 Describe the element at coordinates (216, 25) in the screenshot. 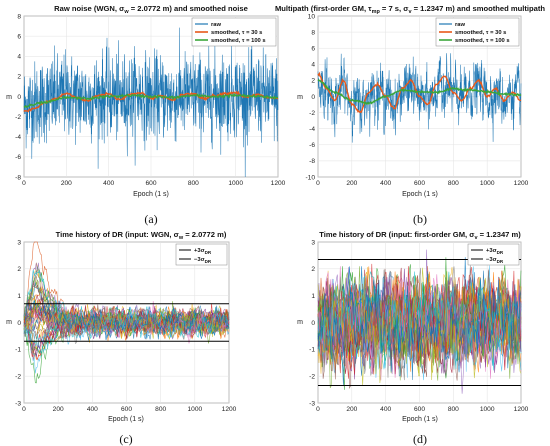

I see `panel-a-legend-raw: raw` at that location.